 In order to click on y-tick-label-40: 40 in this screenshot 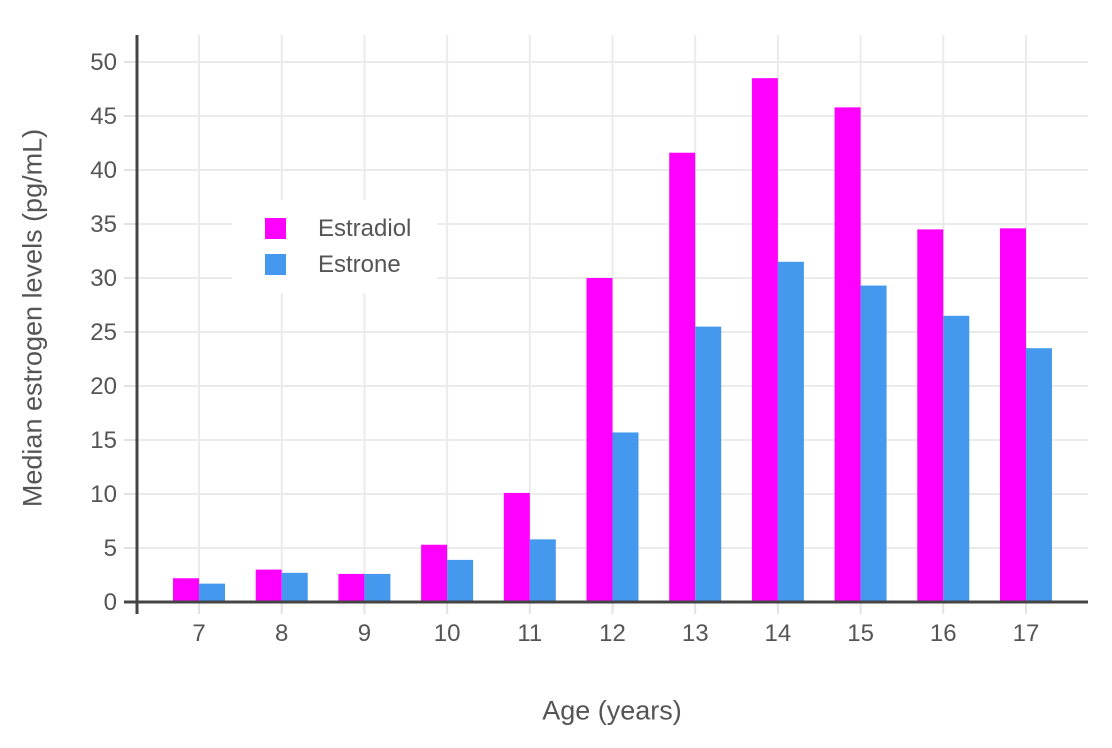, I will do `click(103, 170)`.